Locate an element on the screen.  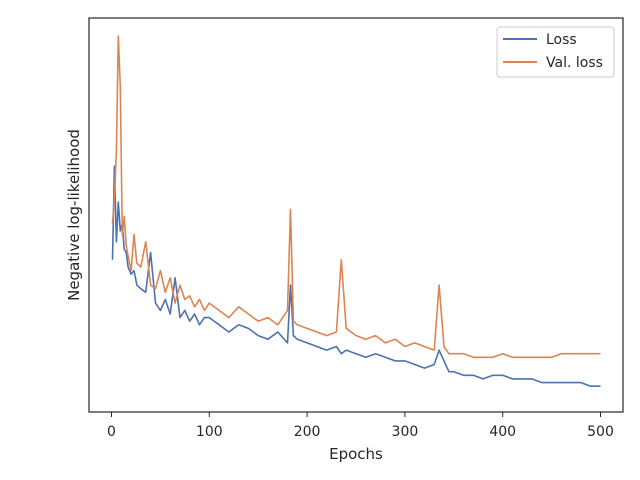
x-tick-label: 100 is located at coordinates (209, 432).